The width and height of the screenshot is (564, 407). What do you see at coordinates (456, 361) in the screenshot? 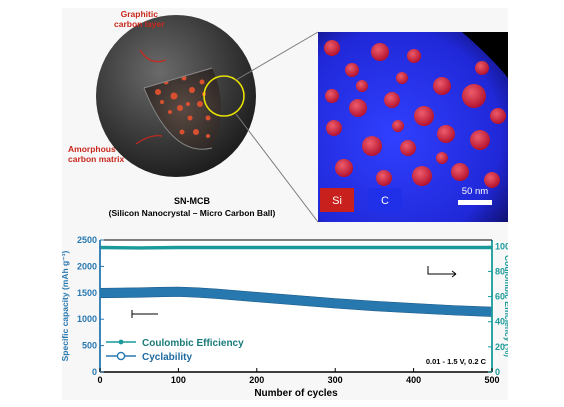
I see `condition-annotation: 0.01 - 1.5 V, 0.2 C` at bounding box center [456, 361].